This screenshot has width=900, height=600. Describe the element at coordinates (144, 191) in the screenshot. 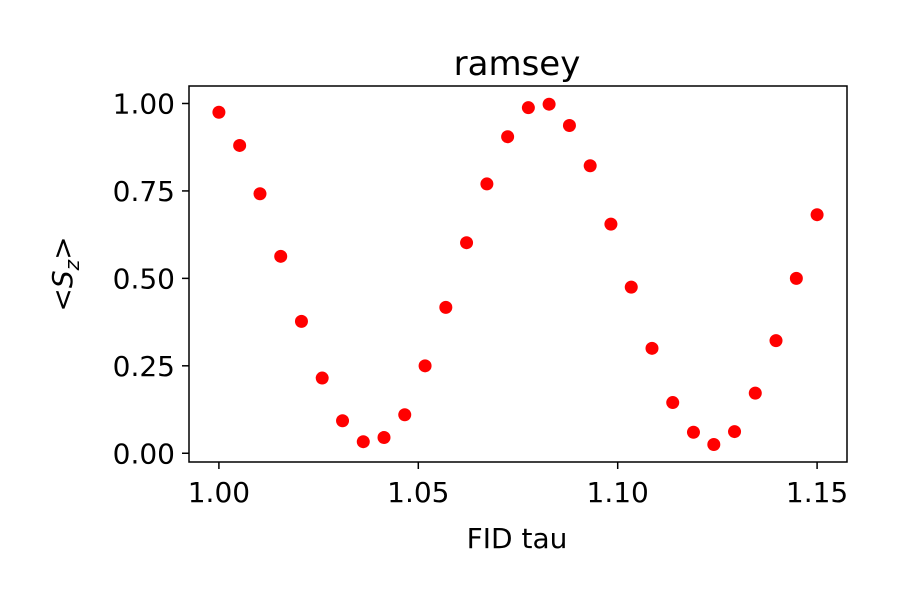

I see `y-tick-label: 0.75` at that location.